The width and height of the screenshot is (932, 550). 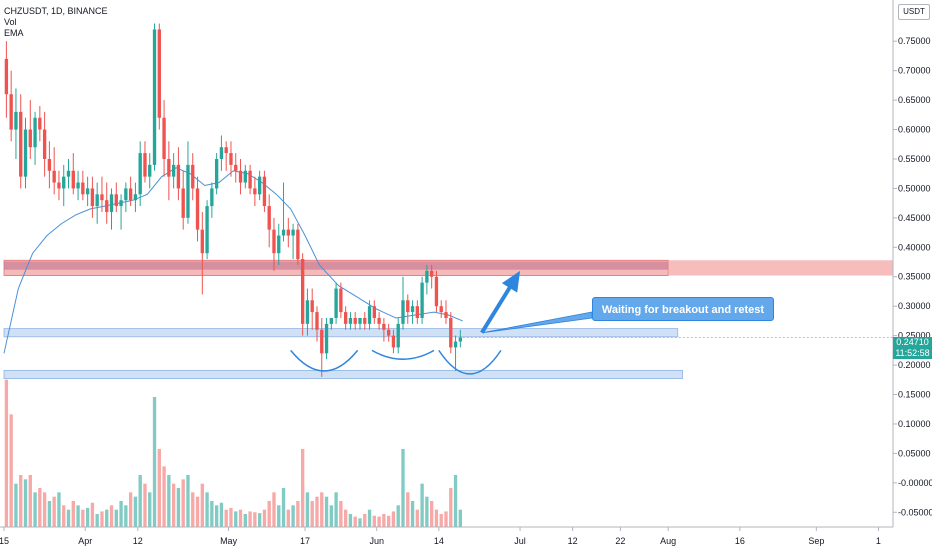 What do you see at coordinates (683, 309) in the screenshot?
I see `annotation-callout: Waiting for breakout and retest` at bounding box center [683, 309].